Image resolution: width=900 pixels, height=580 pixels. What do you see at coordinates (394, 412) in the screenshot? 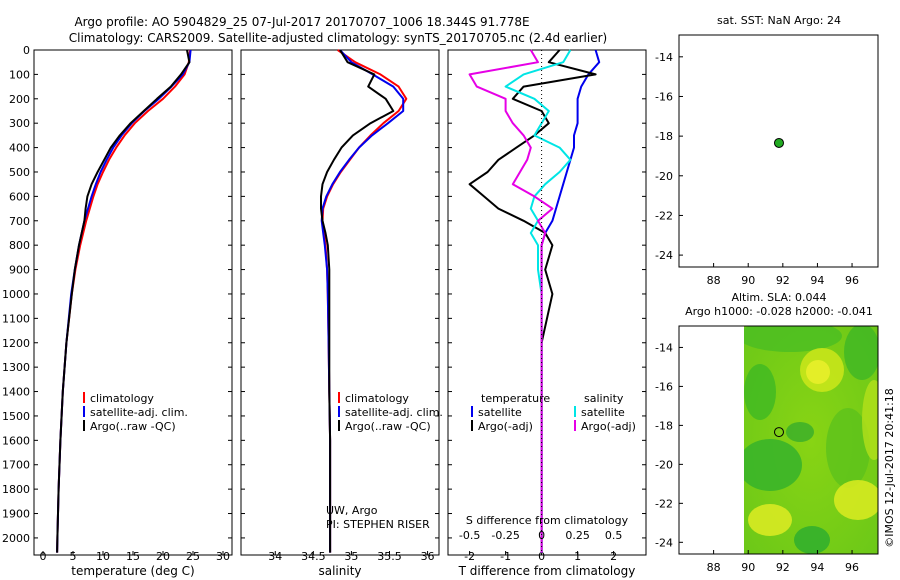
I see `legend-satellite-adj: satellite-adj. clim.` at bounding box center [394, 412].